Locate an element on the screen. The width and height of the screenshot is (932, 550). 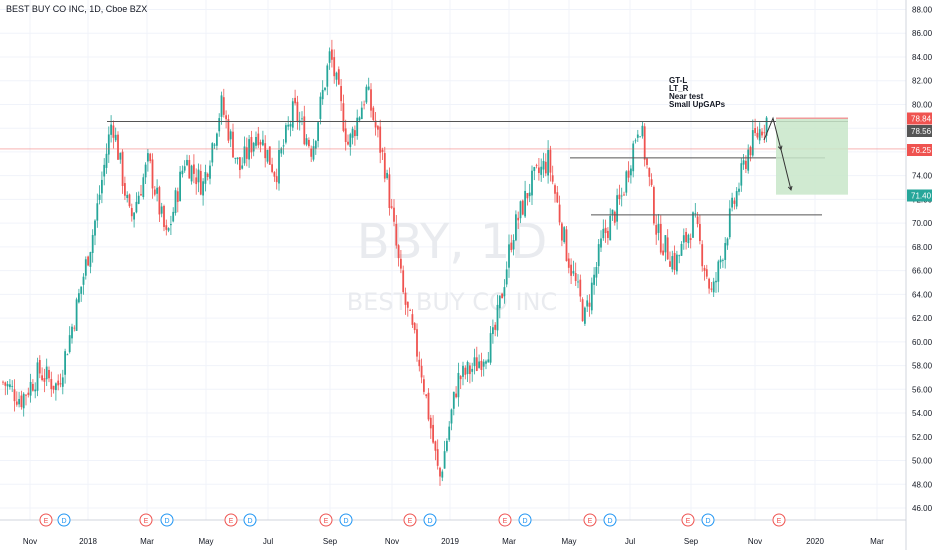
price-tick-label: 48.00 is located at coordinates (922, 484).